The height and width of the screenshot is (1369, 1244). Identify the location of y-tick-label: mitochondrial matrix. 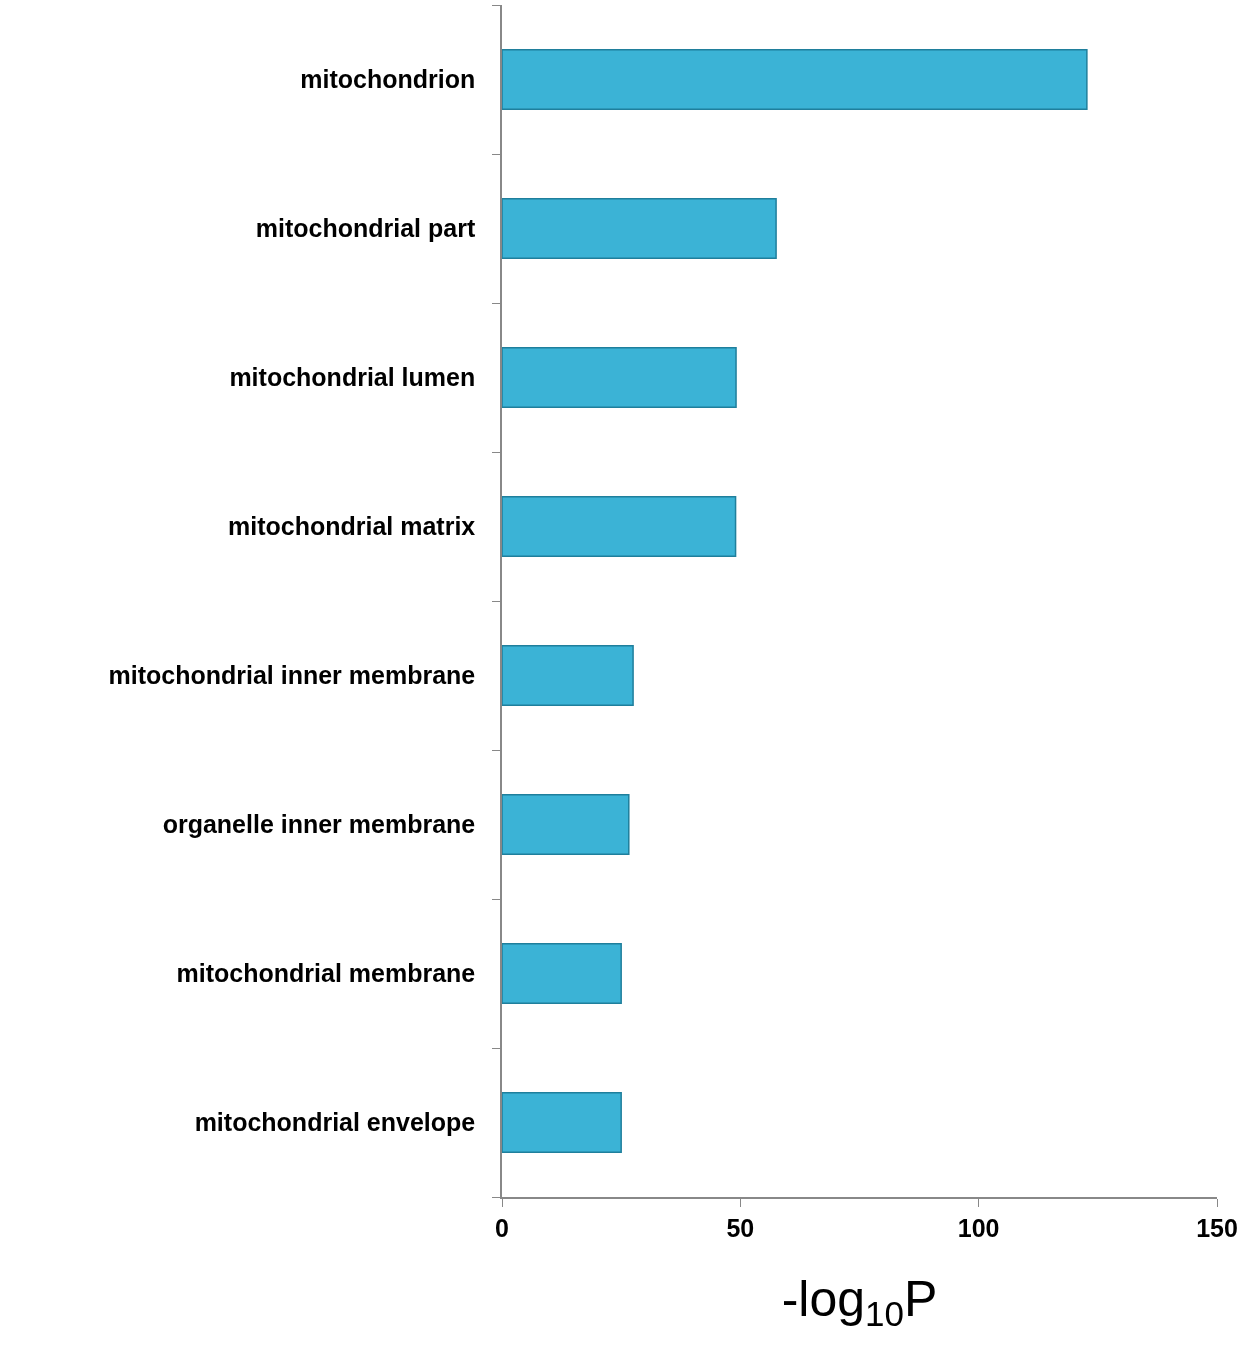
(351, 526).